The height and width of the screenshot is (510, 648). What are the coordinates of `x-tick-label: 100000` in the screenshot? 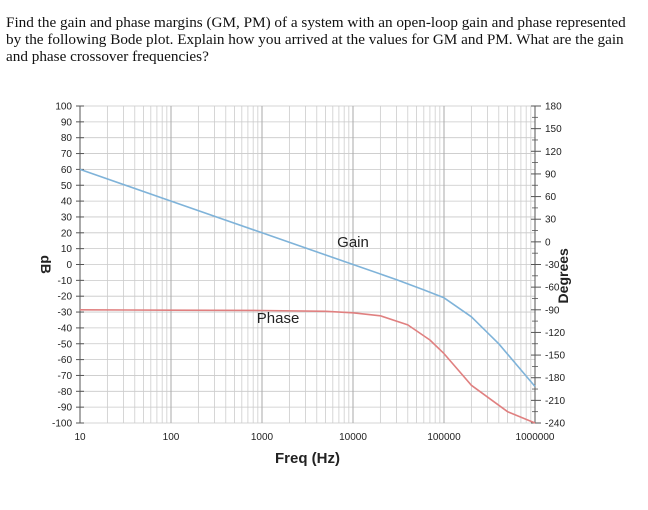 It's located at (444, 437).